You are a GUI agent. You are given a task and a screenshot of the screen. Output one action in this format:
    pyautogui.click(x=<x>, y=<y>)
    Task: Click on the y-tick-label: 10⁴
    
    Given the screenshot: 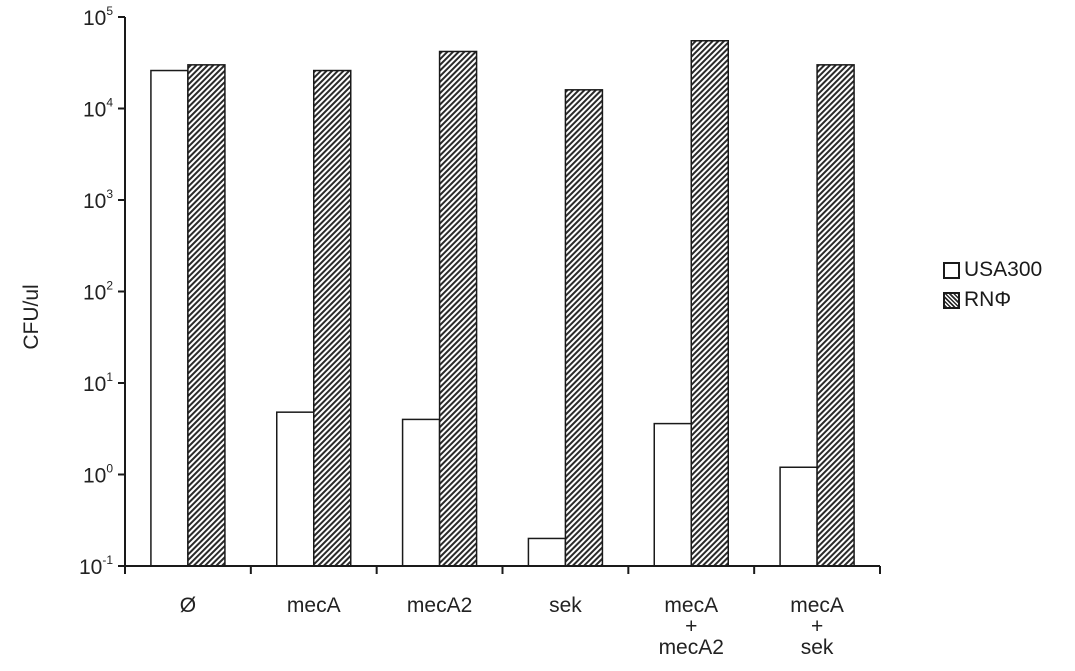 What is the action you would take?
    pyautogui.click(x=98, y=109)
    